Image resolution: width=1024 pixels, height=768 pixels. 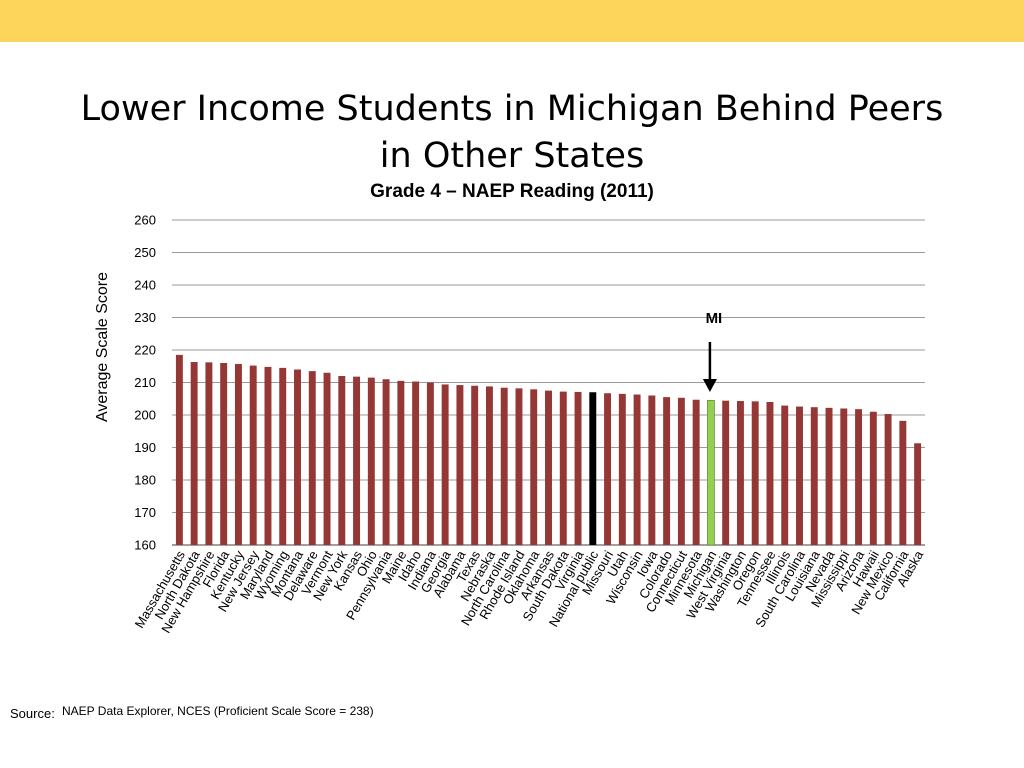 What do you see at coordinates (179, 449) in the screenshot?
I see `bar-massachusetts` at bounding box center [179, 449].